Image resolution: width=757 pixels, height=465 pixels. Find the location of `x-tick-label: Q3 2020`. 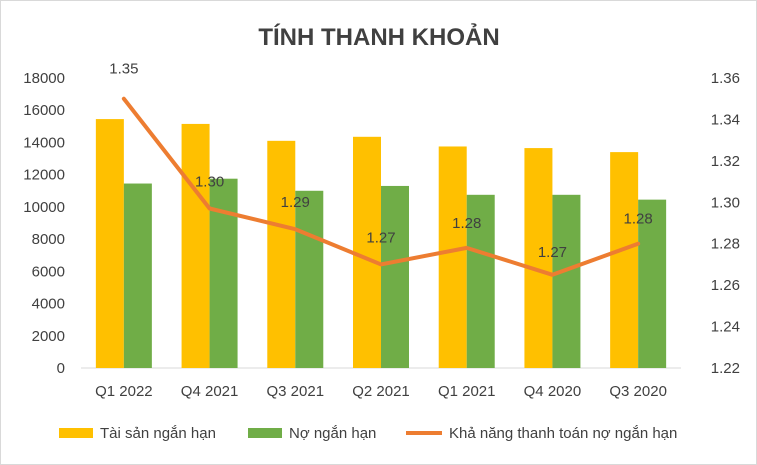

x-tick-label: Q3 2020 is located at coordinates (638, 391).